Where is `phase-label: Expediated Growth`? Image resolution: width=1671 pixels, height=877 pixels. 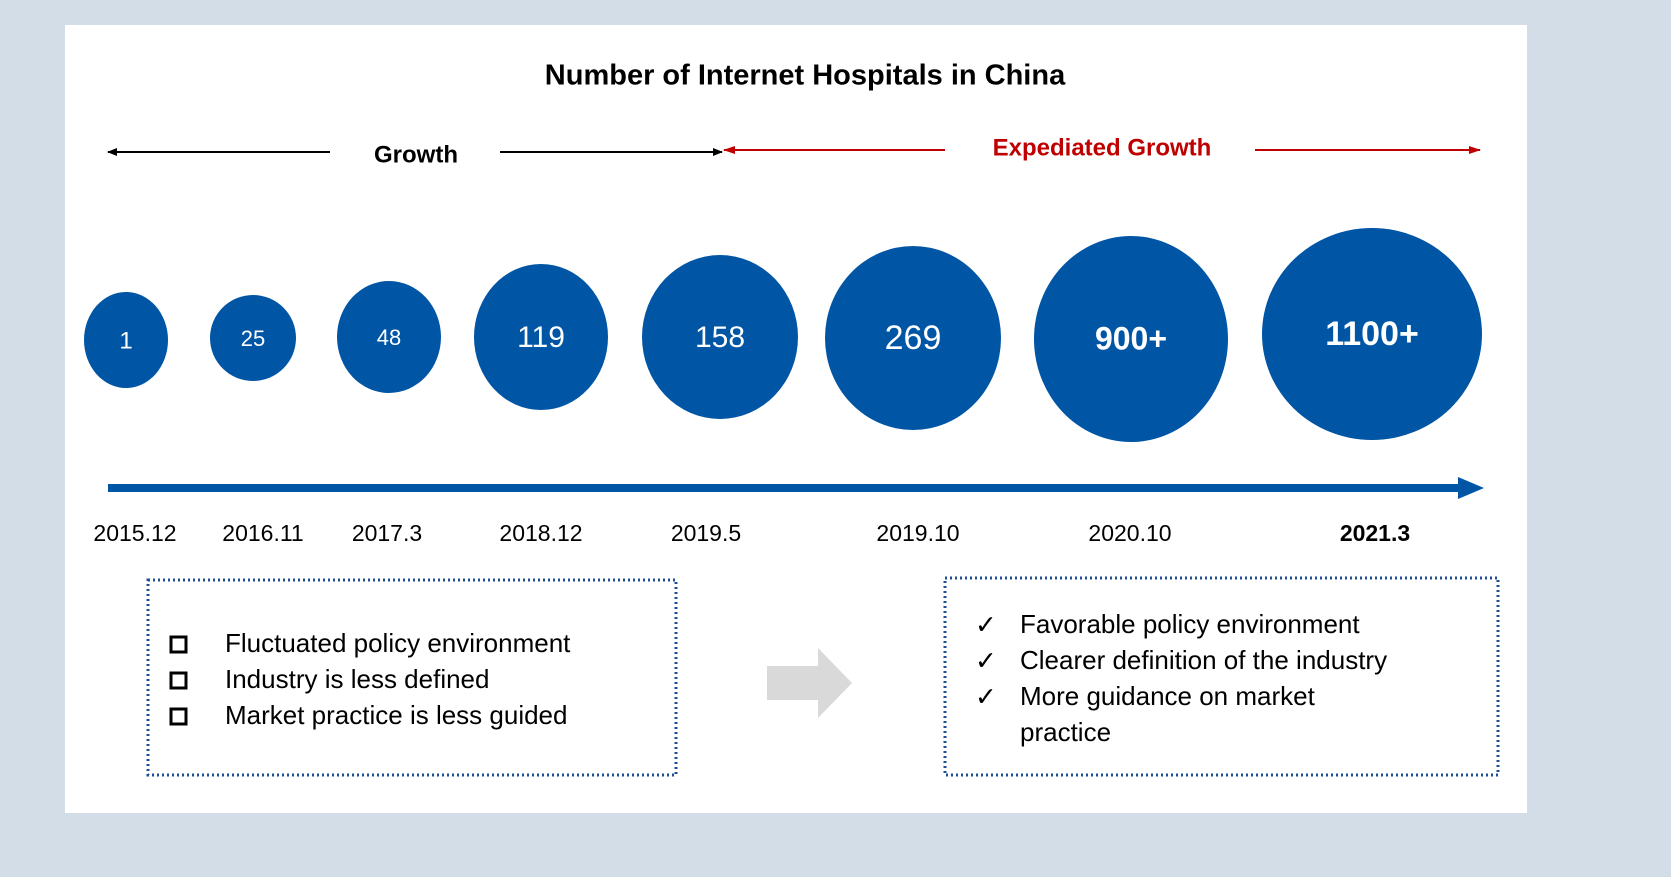
phase-label: Expediated Growth is located at coordinates (1102, 147).